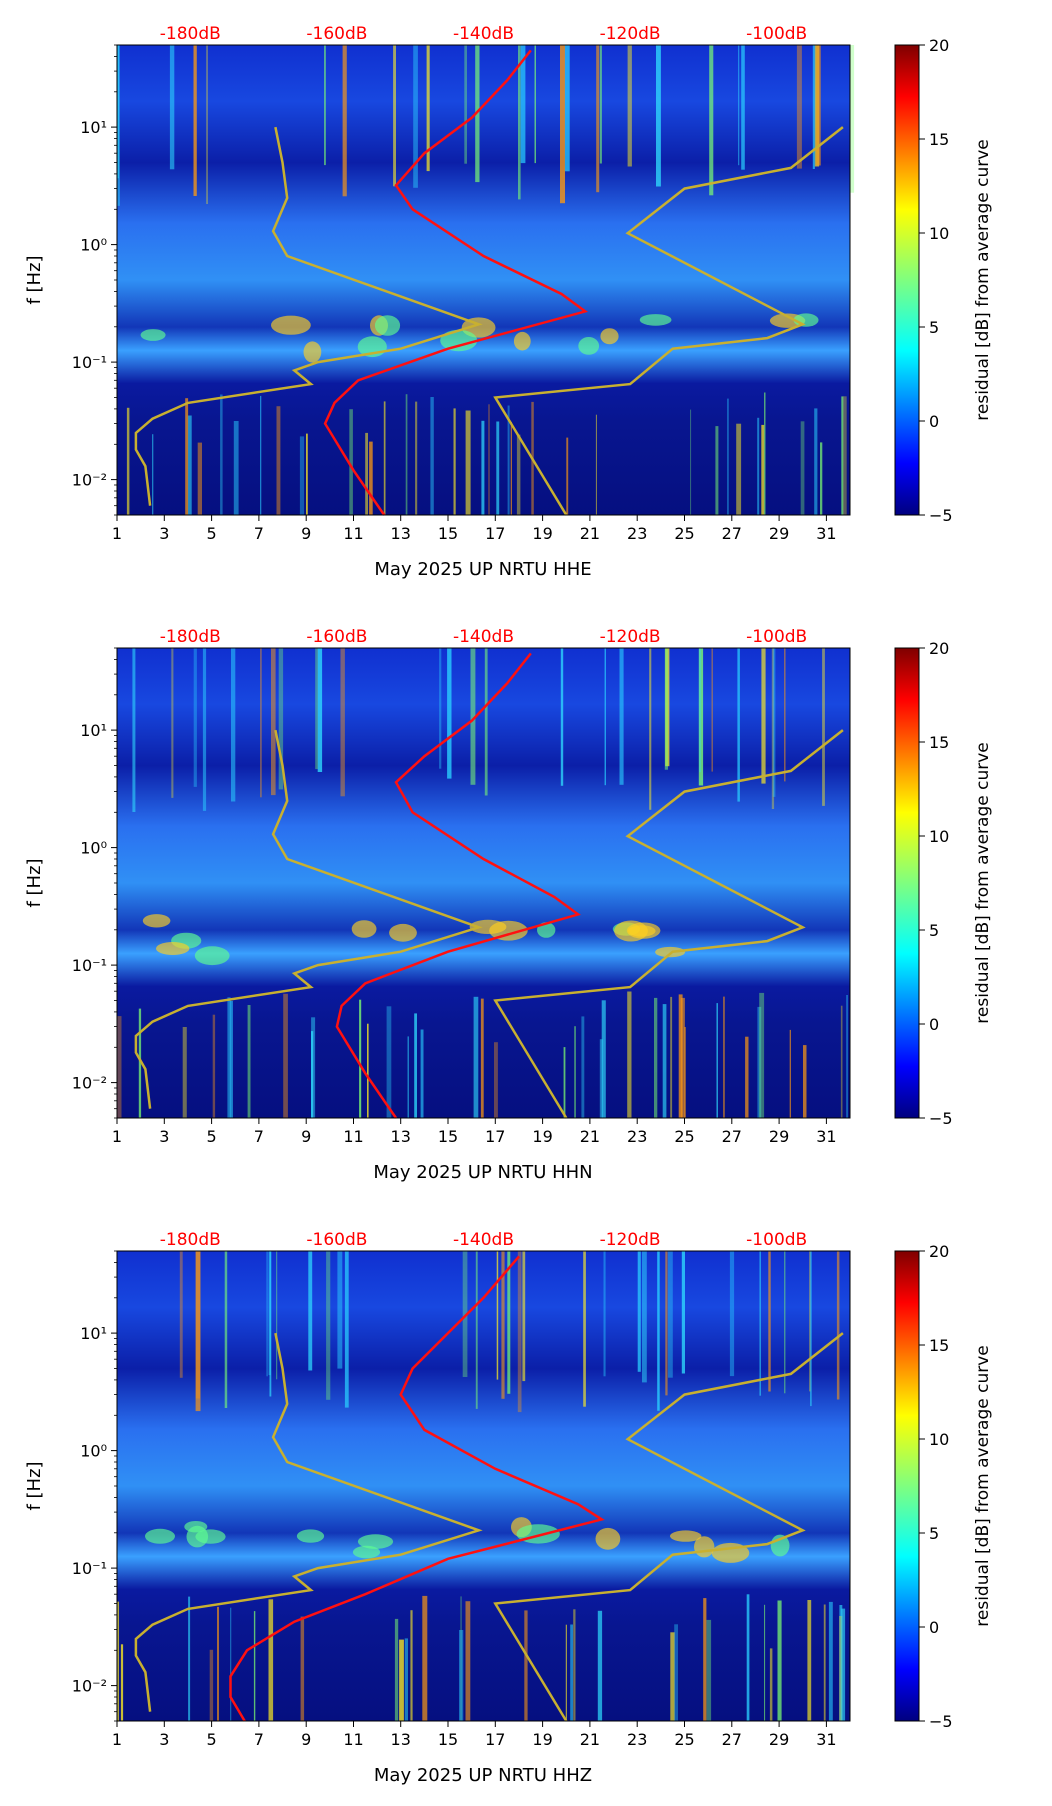  Describe the element at coordinates (590, 1136) in the screenshot. I see `x-tick-label: 21` at that location.